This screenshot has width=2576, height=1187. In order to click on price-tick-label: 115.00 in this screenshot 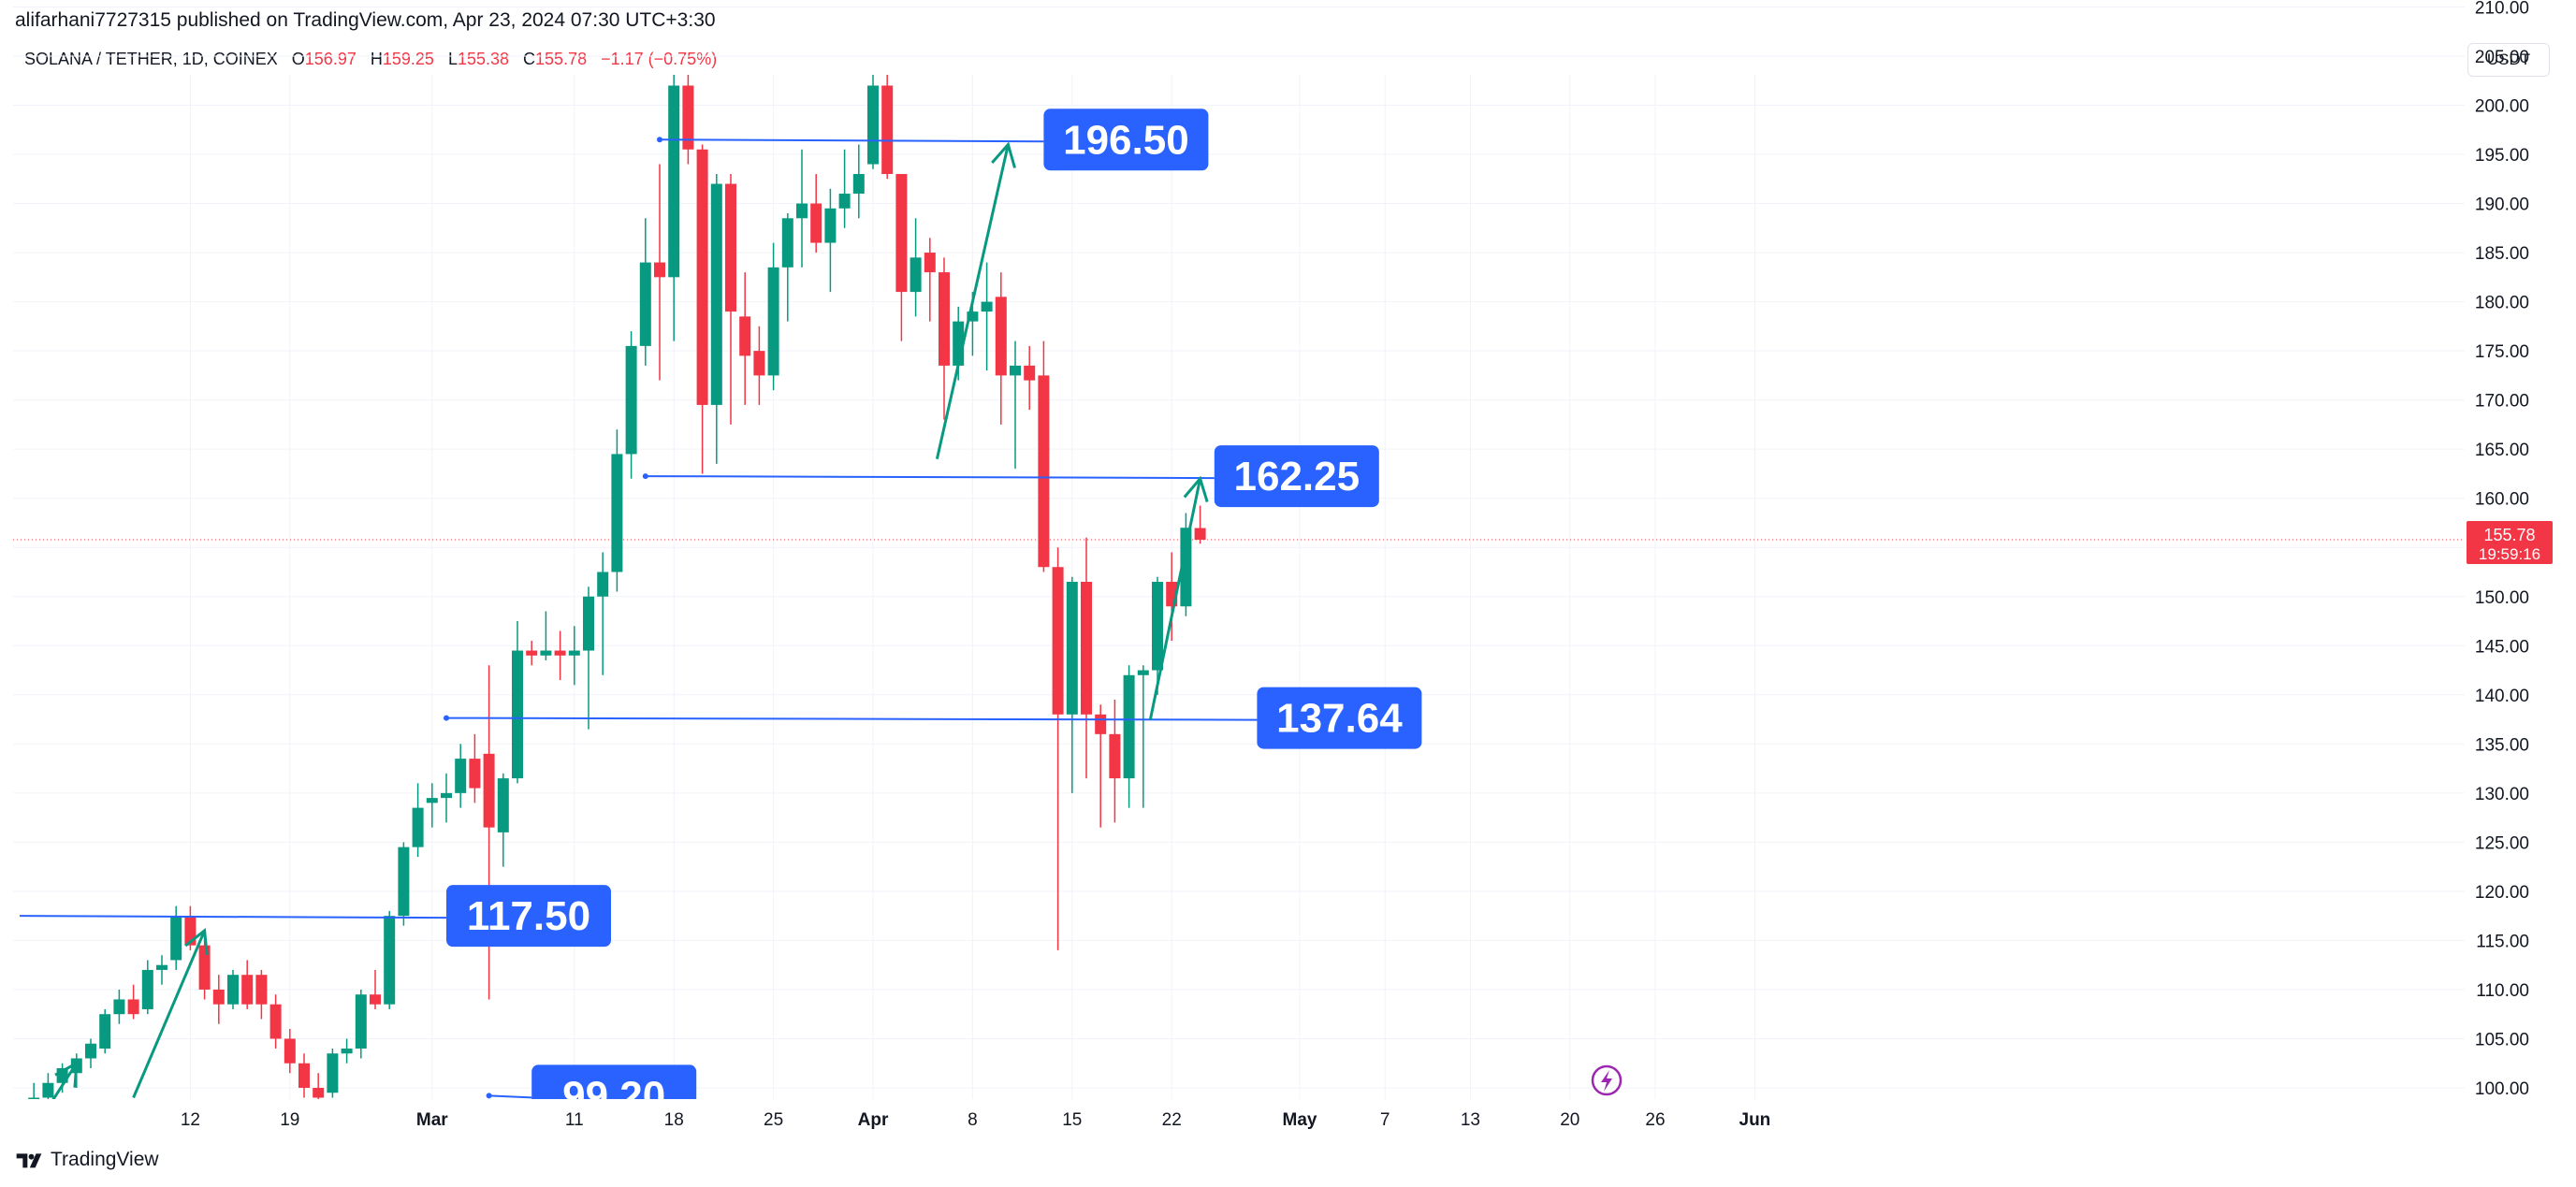, I will do `click(2502, 942)`.